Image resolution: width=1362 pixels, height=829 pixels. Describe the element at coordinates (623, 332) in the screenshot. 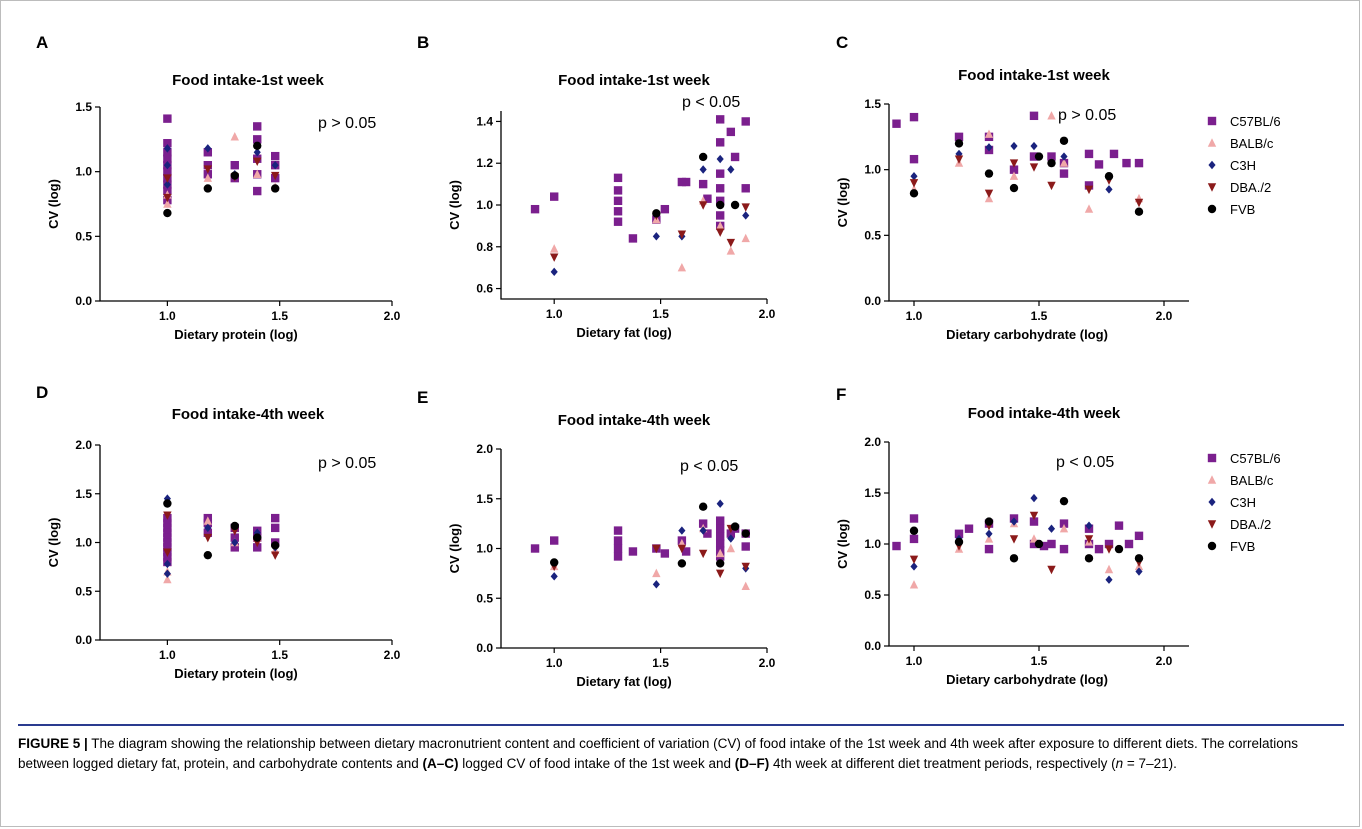

I see `x-axis-label: Dietary fat (log)` at that location.